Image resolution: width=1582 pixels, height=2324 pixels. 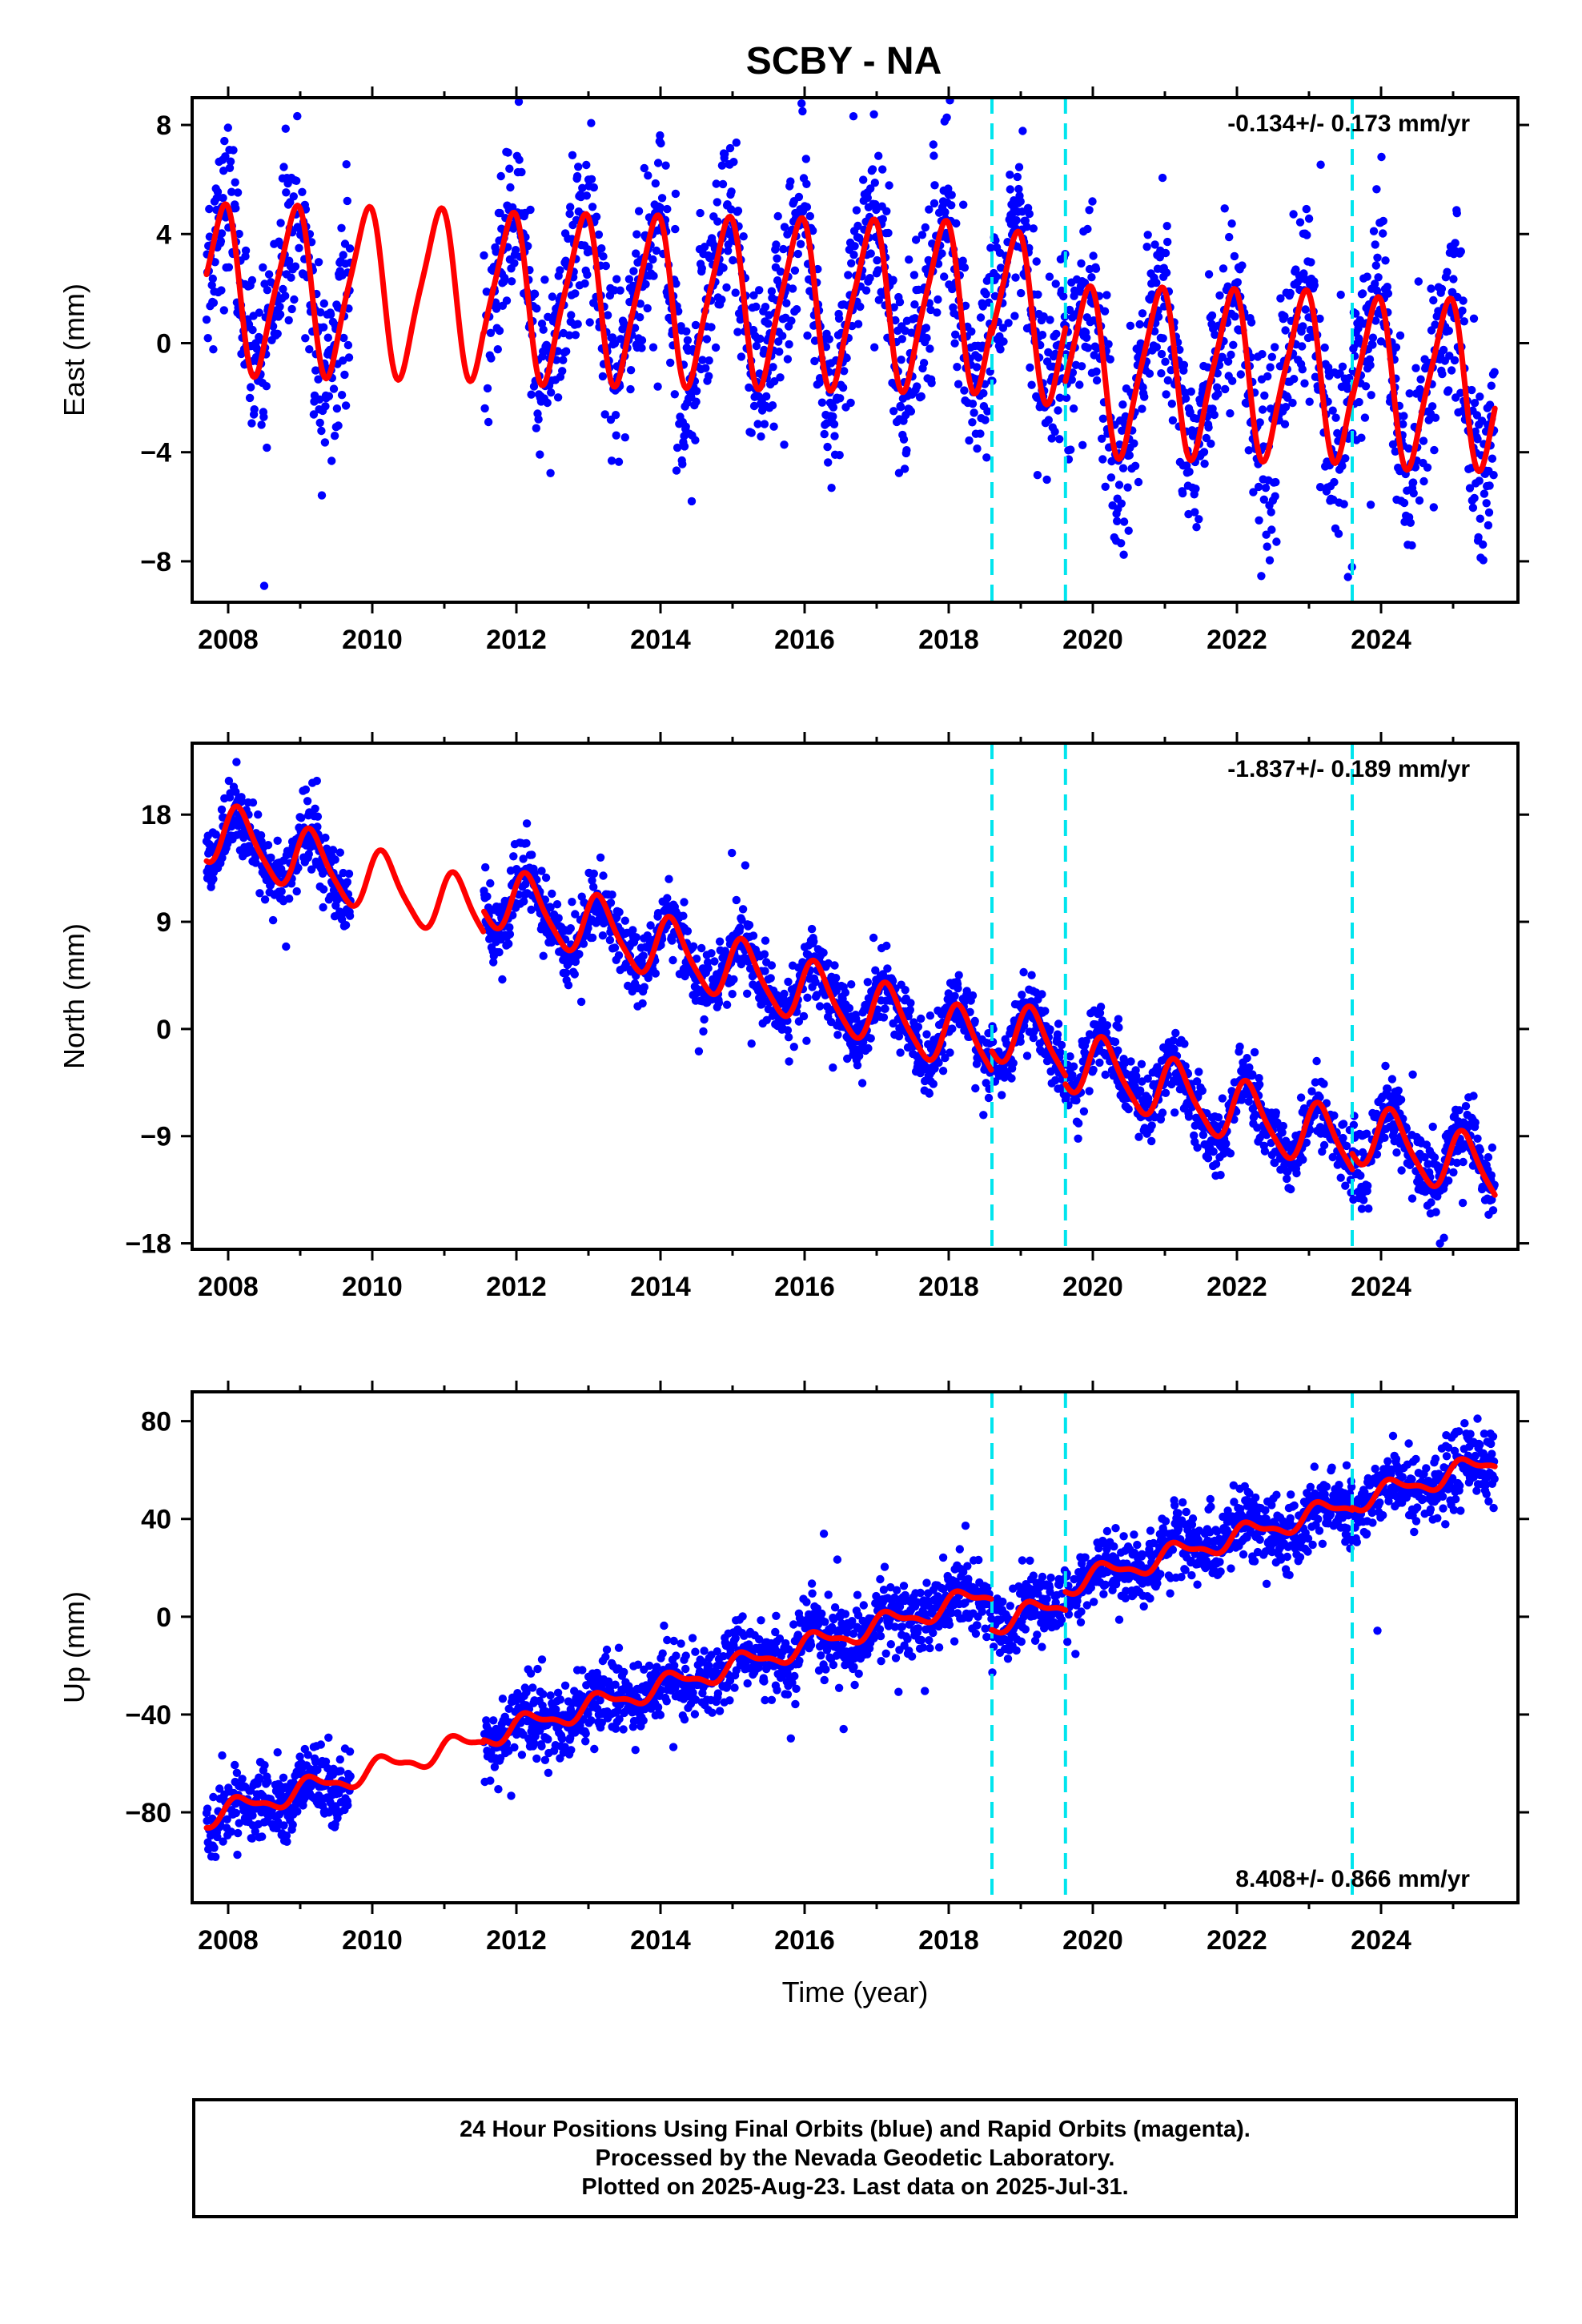 What do you see at coordinates (164, 235) in the screenshot?
I see `y-tick-label: 4` at bounding box center [164, 235].